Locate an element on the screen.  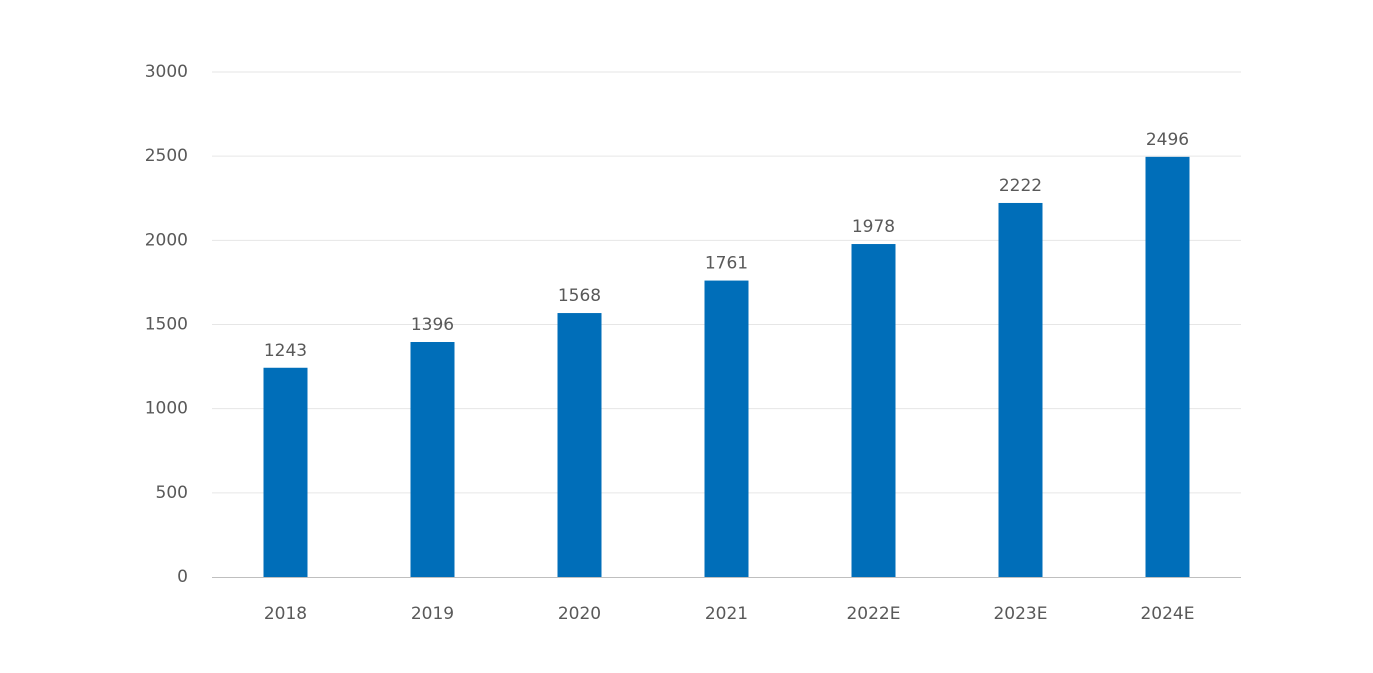
bar-data-label: 1243 is located at coordinates (285, 351).